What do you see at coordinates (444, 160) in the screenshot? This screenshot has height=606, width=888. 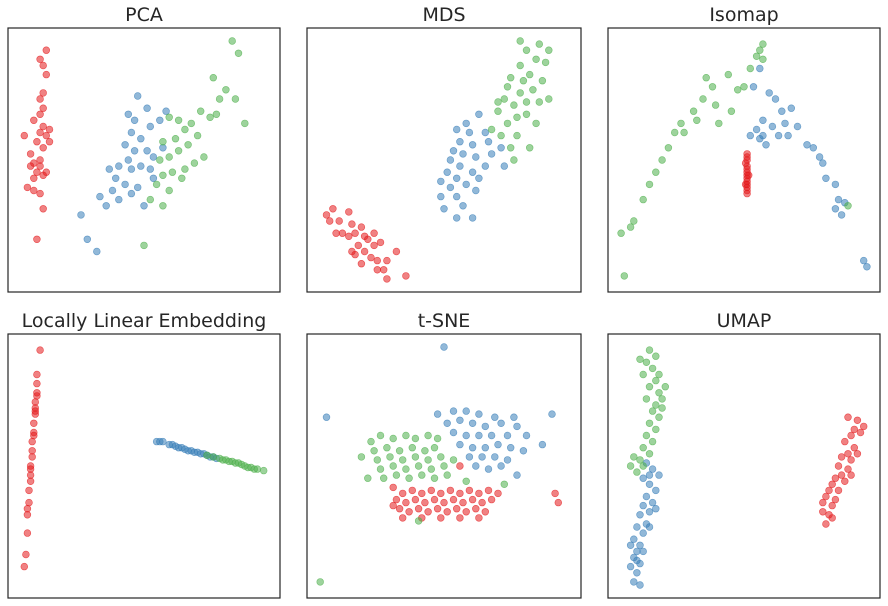 I see `plot-area` at bounding box center [444, 160].